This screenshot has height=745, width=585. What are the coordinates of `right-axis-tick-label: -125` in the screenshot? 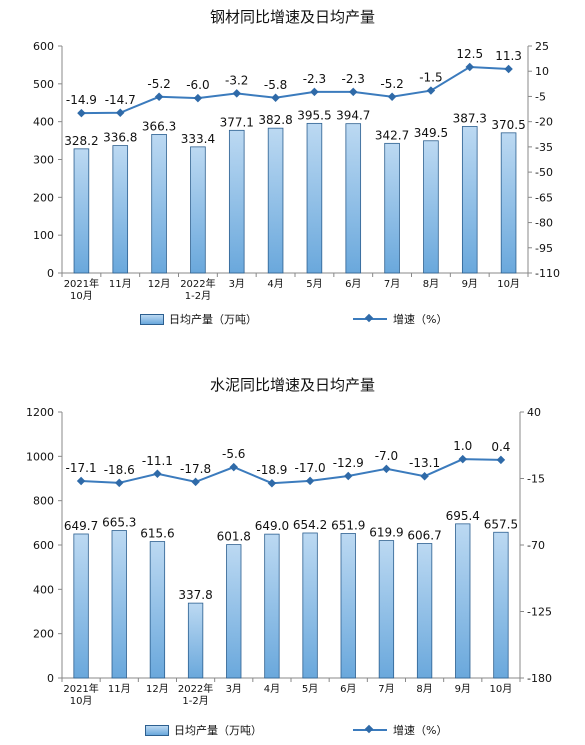 It's located at (539, 612).